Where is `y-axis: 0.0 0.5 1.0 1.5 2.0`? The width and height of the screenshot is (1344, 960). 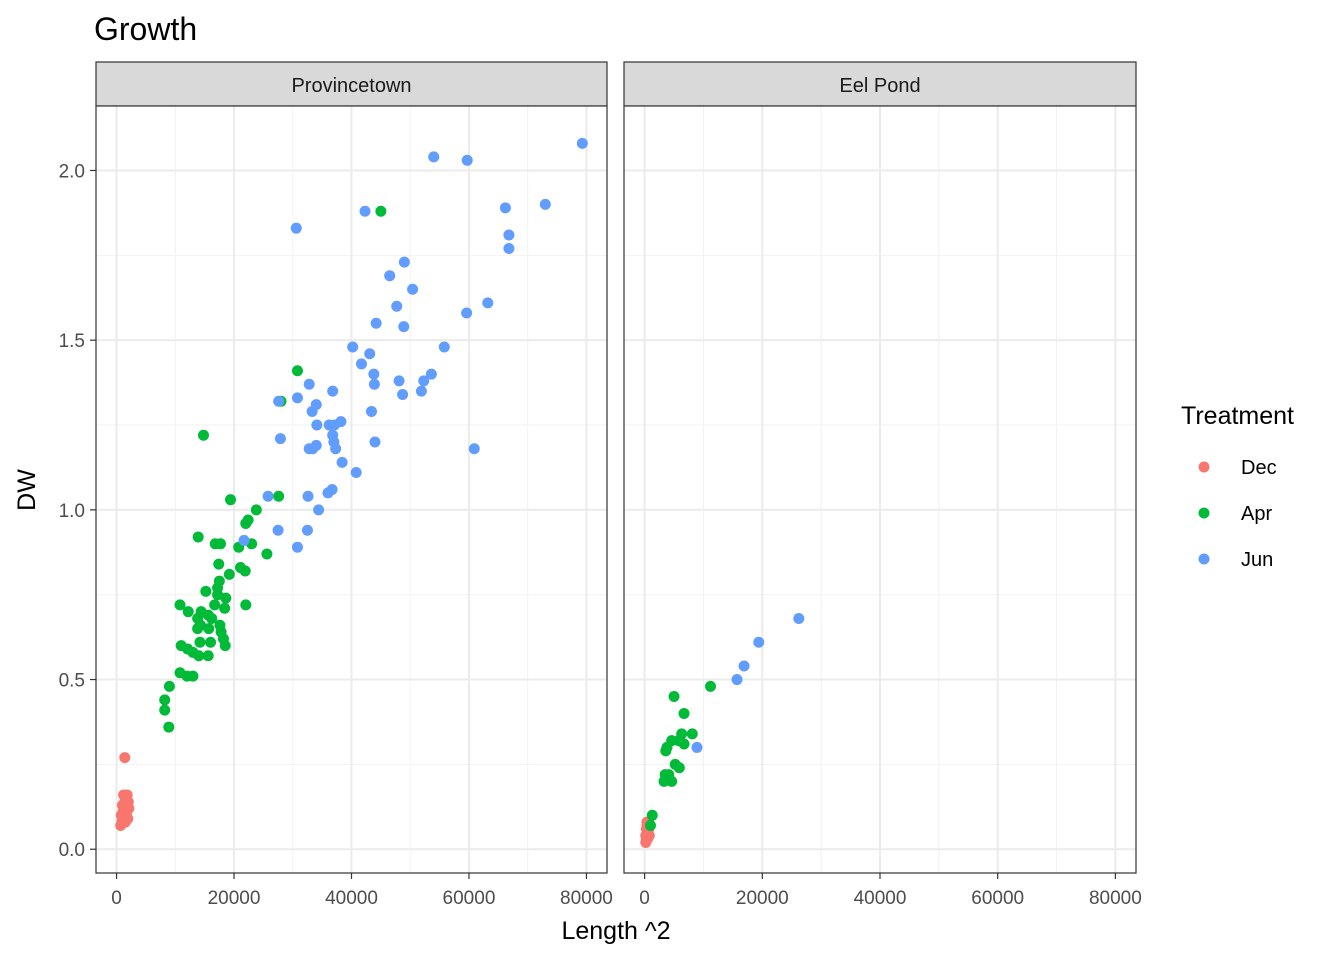 y-axis: 0.0 0.5 1.0 1.5 2.0 is located at coordinates (77, 511).